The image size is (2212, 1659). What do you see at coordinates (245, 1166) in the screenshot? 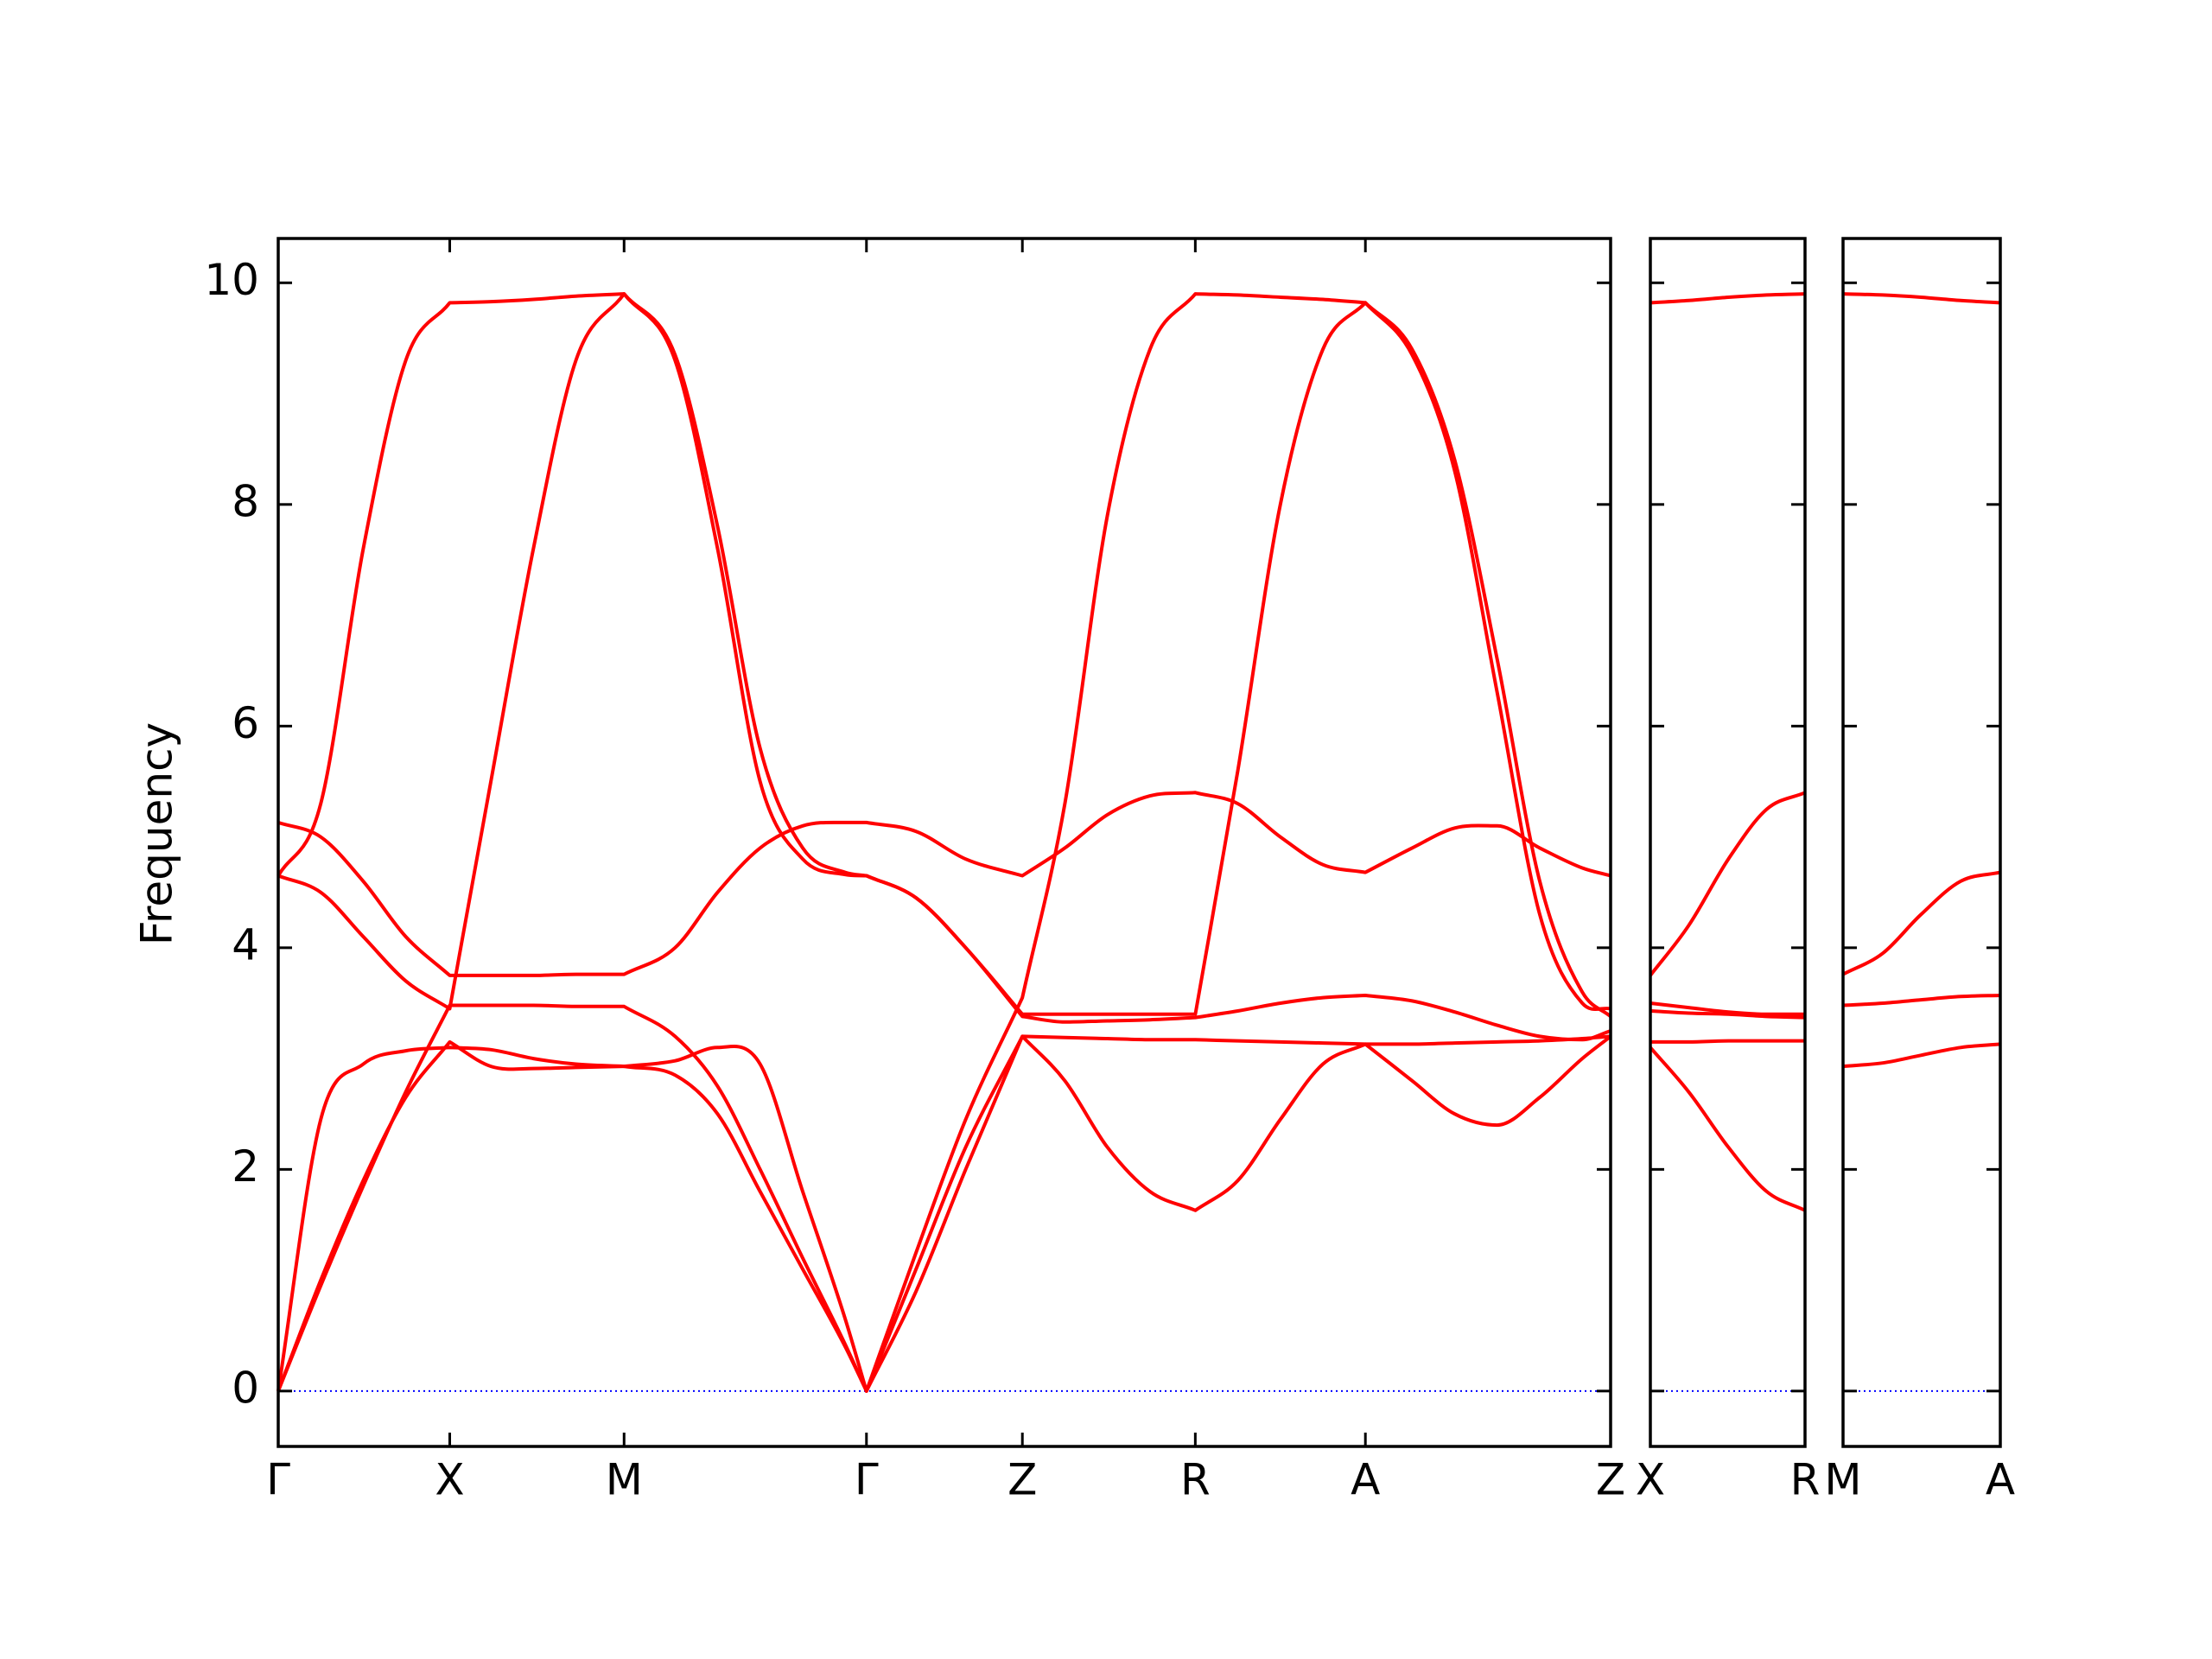
I see `y-tick-label: 2` at bounding box center [245, 1166].